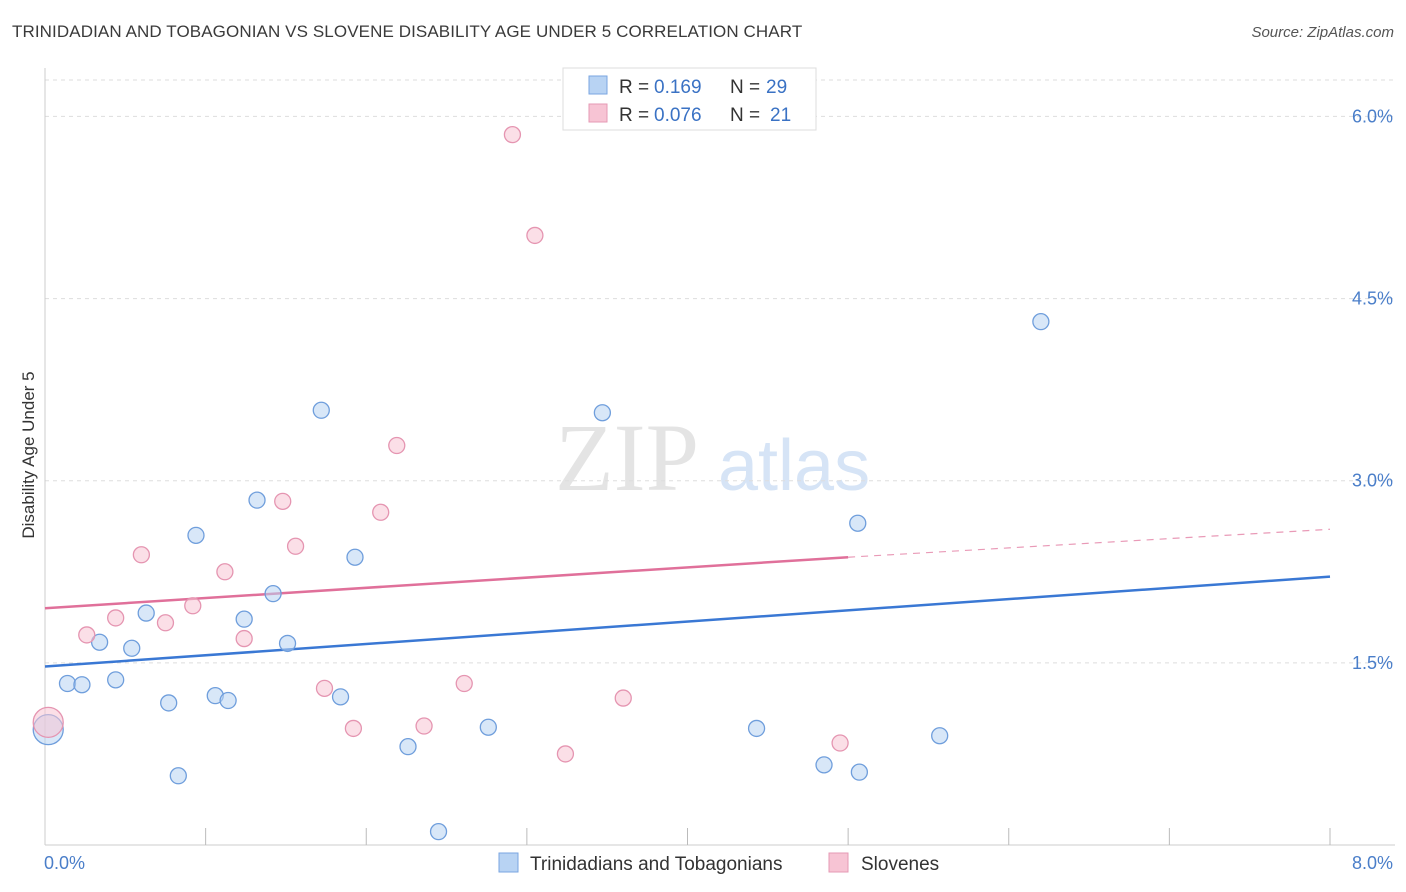  I want to click on trend-lines, so click(687, 598).